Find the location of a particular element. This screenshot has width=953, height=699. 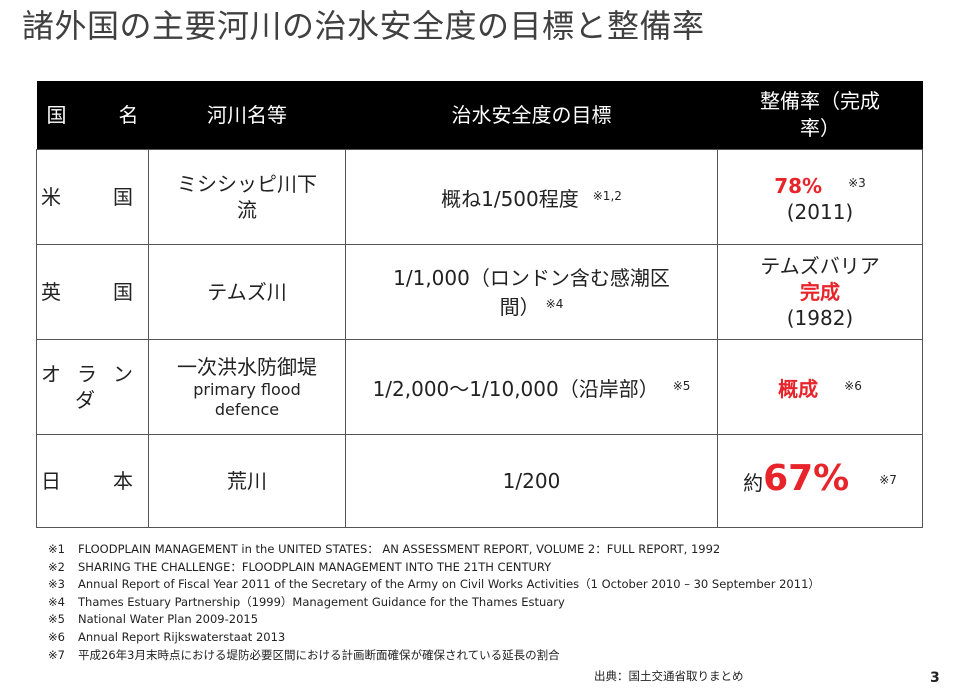

rate-cell: 概成 ※6 is located at coordinates (820, 387).